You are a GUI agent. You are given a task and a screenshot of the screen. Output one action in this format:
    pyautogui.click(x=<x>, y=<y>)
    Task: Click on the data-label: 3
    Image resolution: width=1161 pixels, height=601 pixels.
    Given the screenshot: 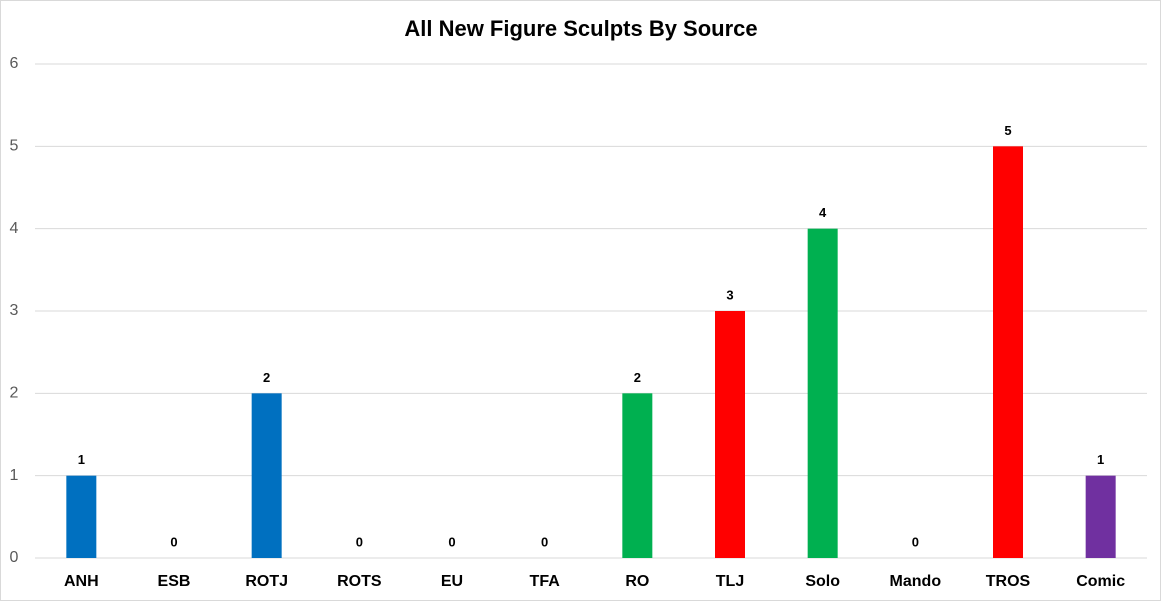 What is the action you would take?
    pyautogui.click(x=729, y=294)
    